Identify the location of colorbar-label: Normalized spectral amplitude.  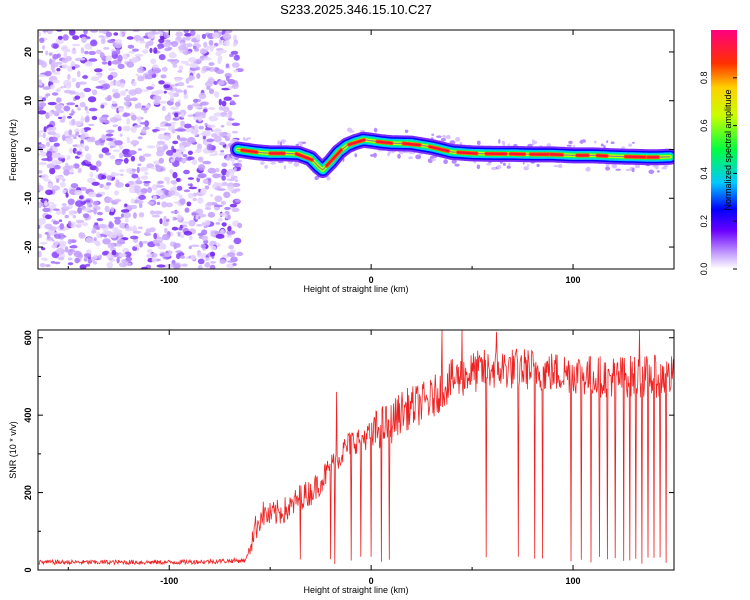
(728, 149).